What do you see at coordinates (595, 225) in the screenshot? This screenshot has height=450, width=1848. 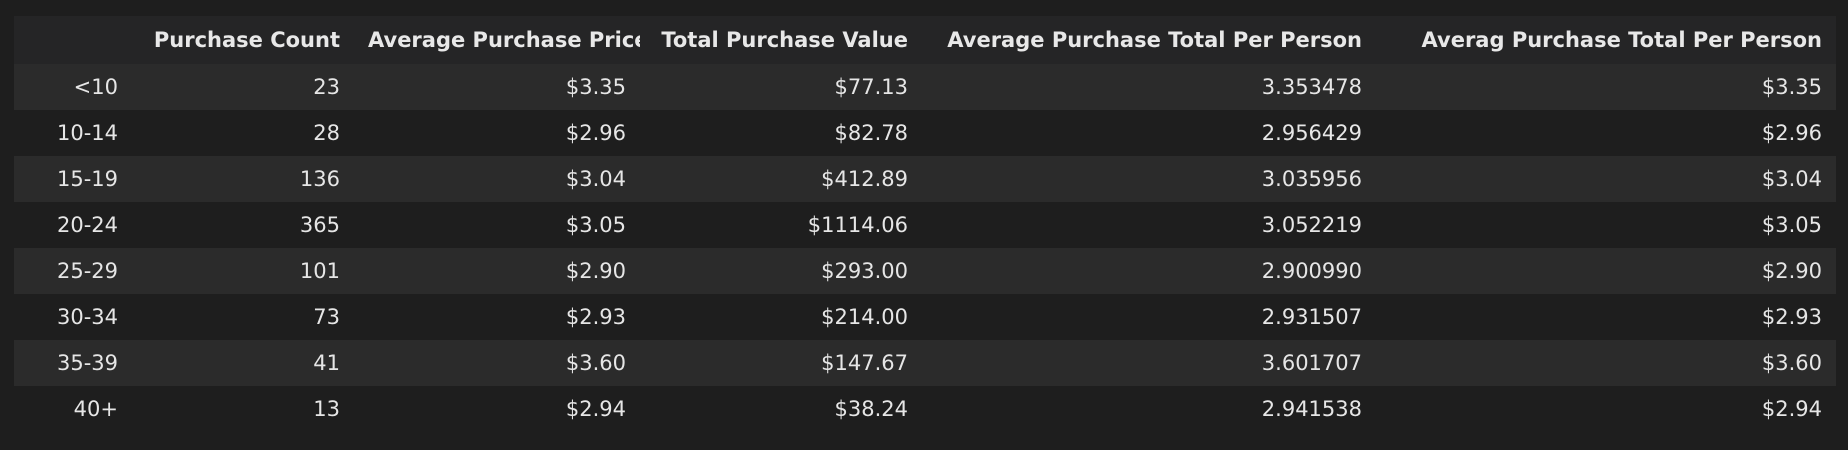 I see `cell-average-purchase-price: $3.05` at bounding box center [595, 225].